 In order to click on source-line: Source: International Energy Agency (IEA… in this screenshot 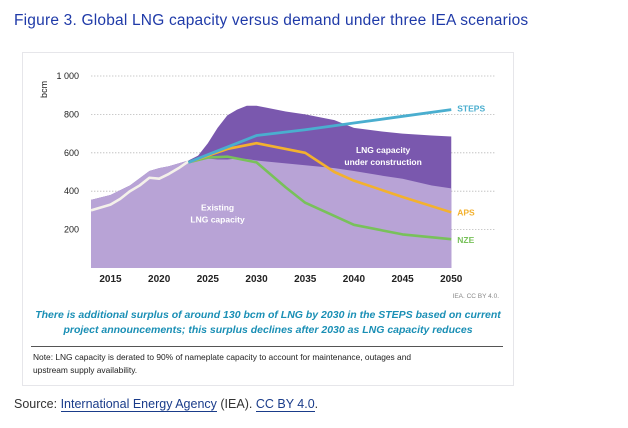, I will do `click(166, 404)`.